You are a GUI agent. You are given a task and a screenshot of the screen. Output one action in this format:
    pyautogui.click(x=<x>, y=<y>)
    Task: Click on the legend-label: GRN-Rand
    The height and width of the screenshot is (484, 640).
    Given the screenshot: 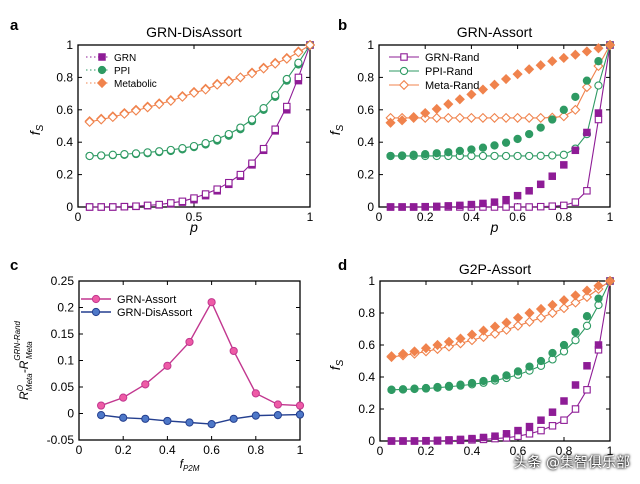 What is the action you would take?
    pyautogui.click(x=452, y=58)
    